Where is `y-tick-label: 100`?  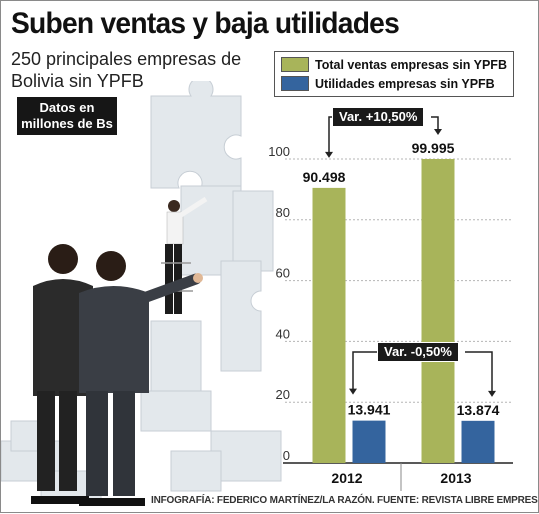
y-tick-label: 100 is located at coordinates (279, 151).